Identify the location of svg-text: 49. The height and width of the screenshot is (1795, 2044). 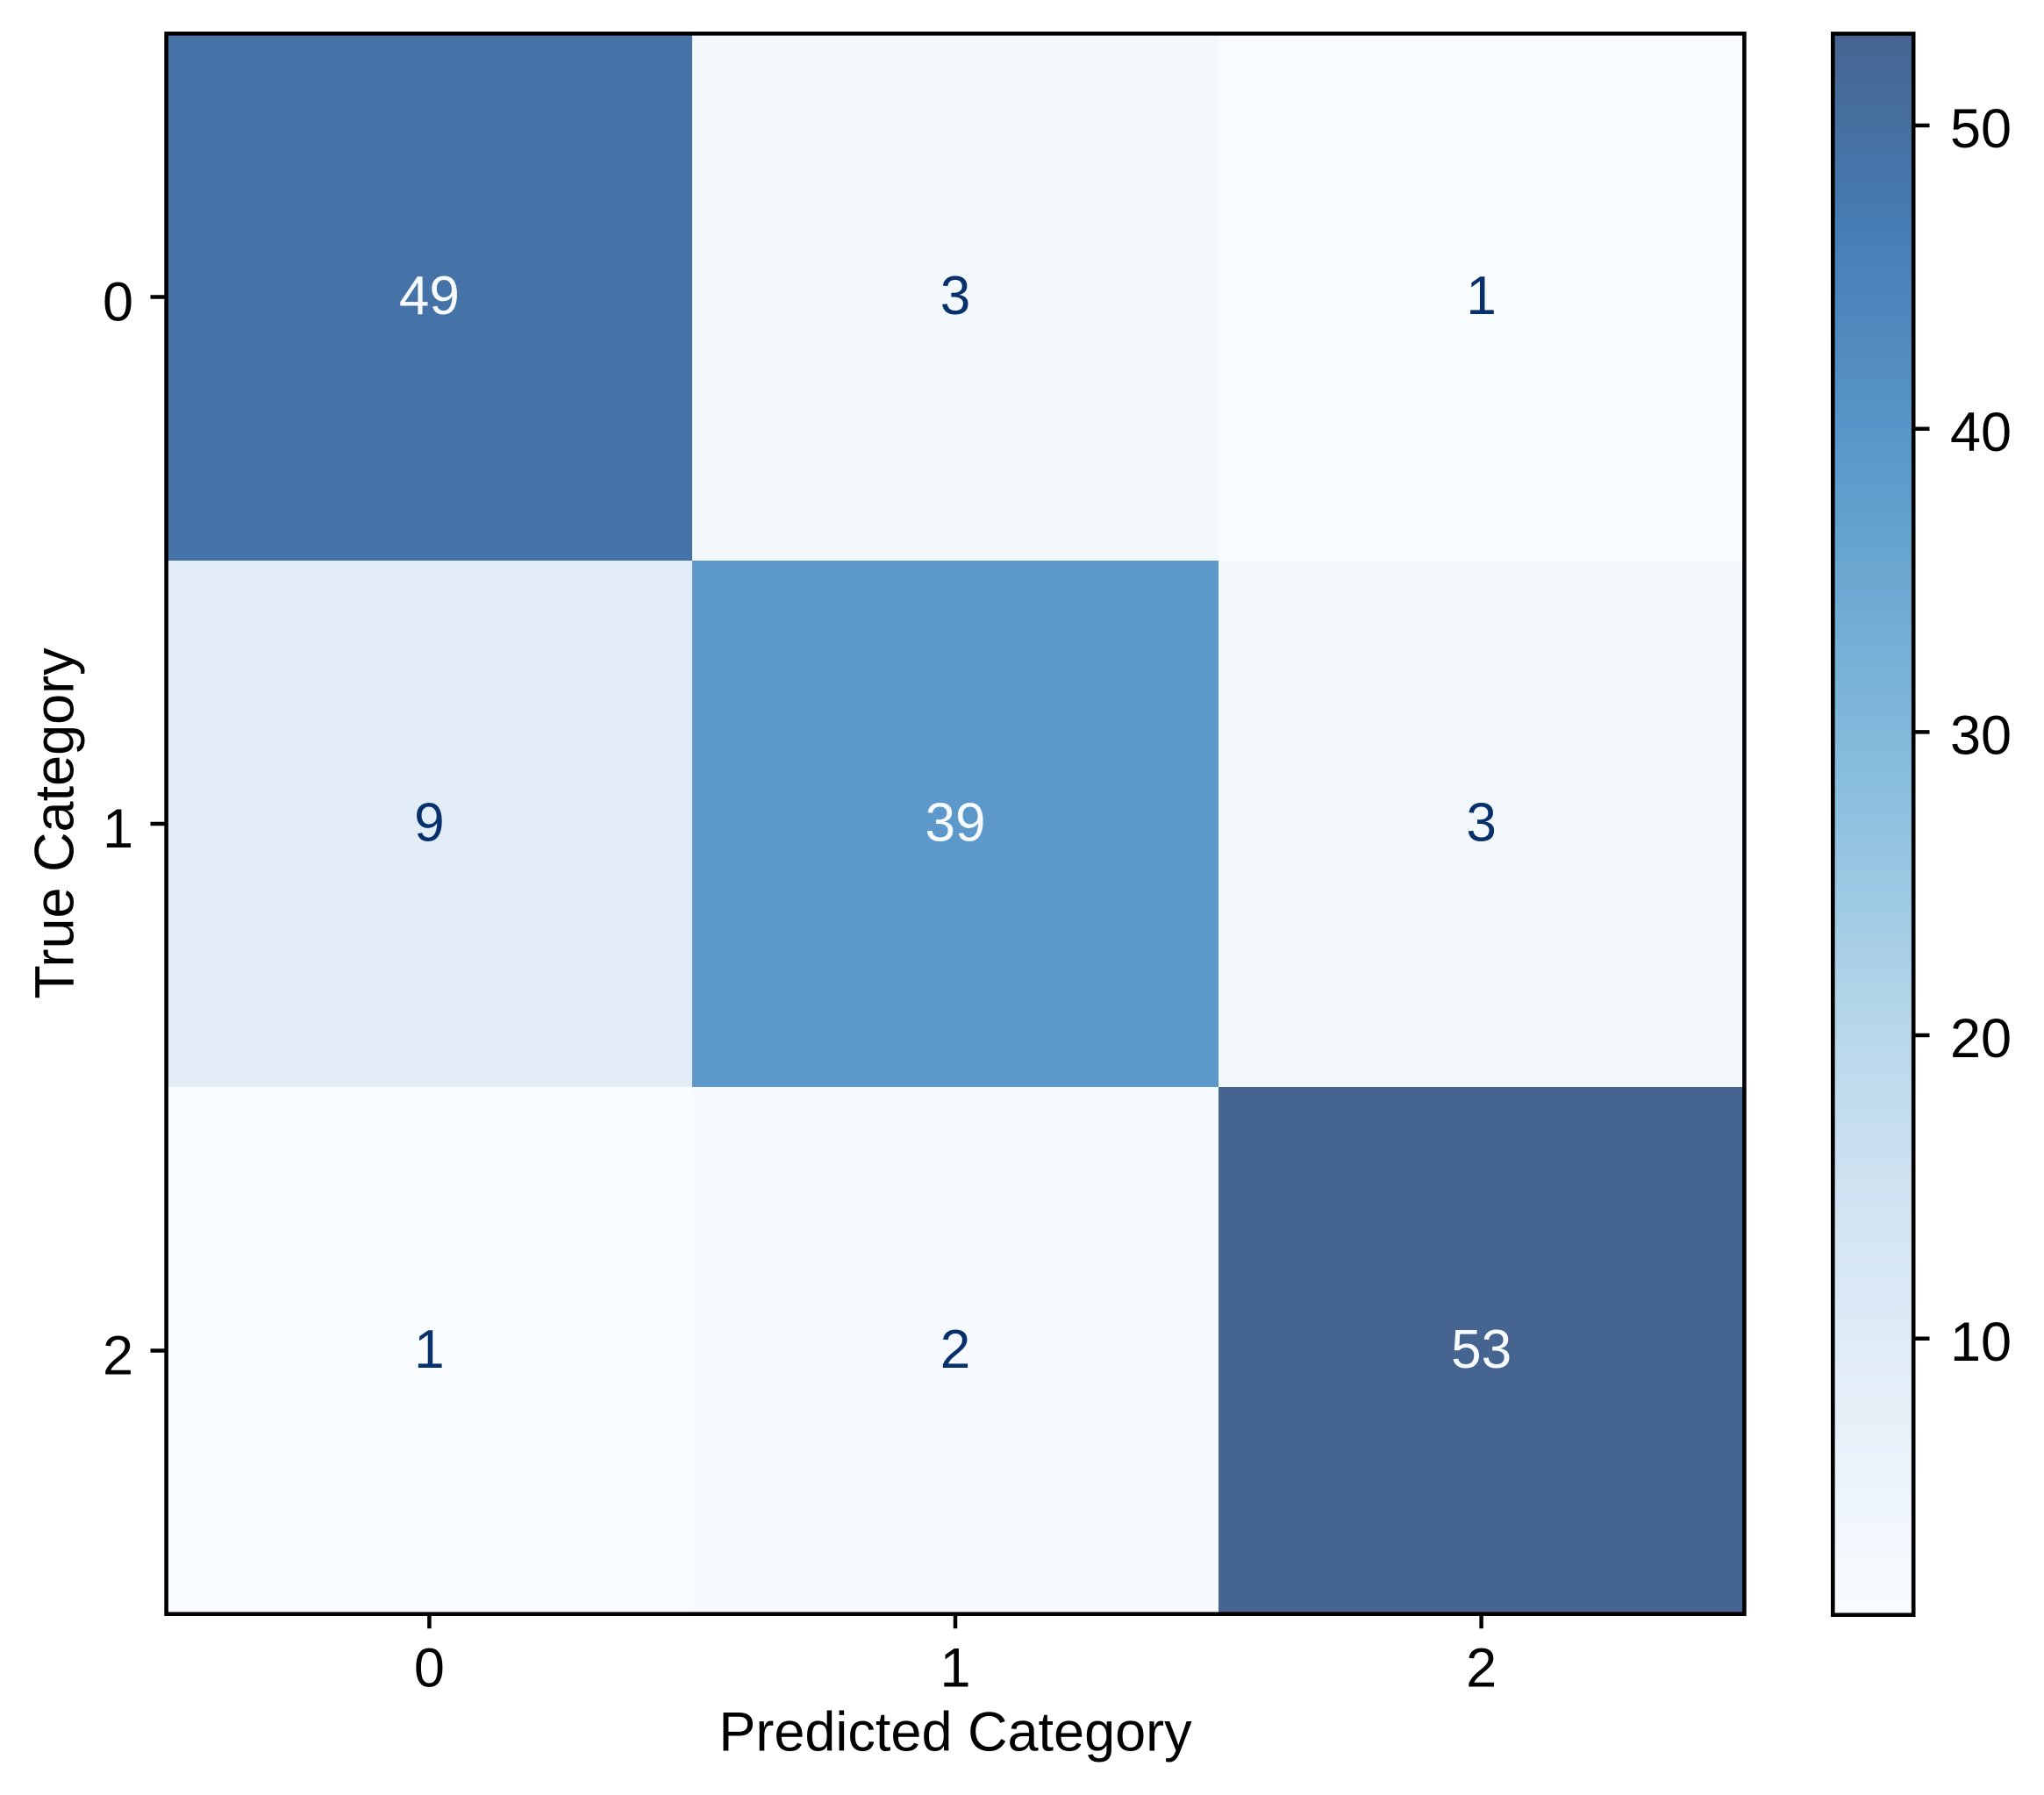
(430, 296).